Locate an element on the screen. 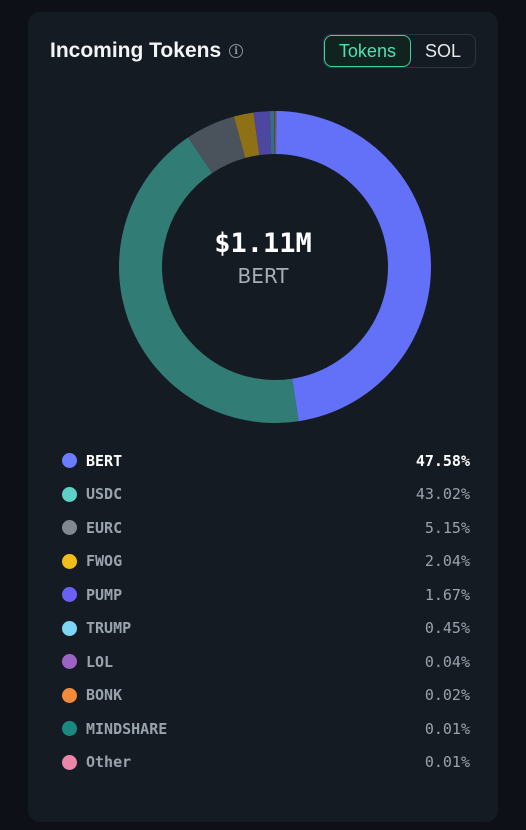 Image resolution: width=526 pixels, height=830 pixels. donut-slice-trump is located at coordinates (272, 133).